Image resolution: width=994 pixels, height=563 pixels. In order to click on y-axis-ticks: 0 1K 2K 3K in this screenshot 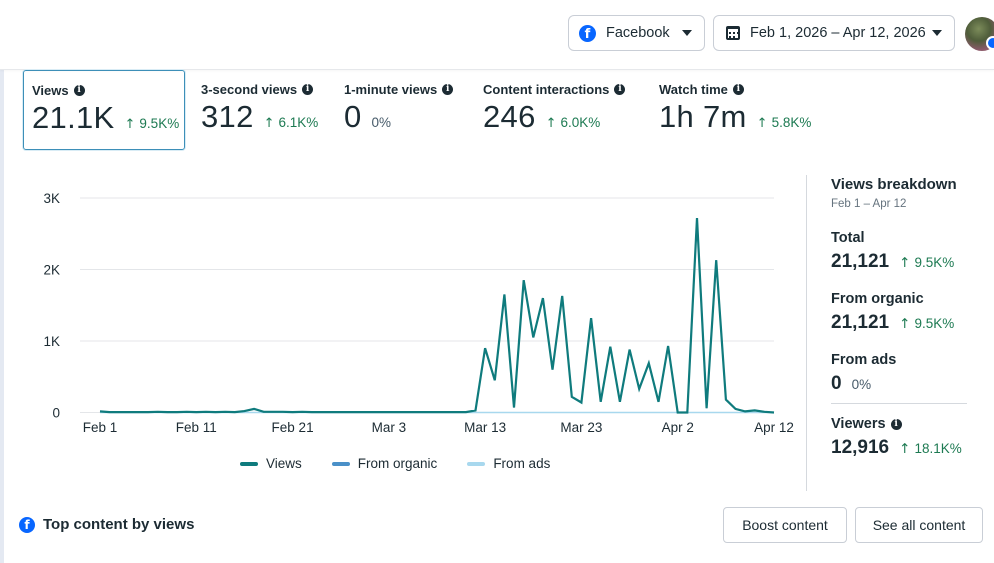, I will do `click(51, 306)`.